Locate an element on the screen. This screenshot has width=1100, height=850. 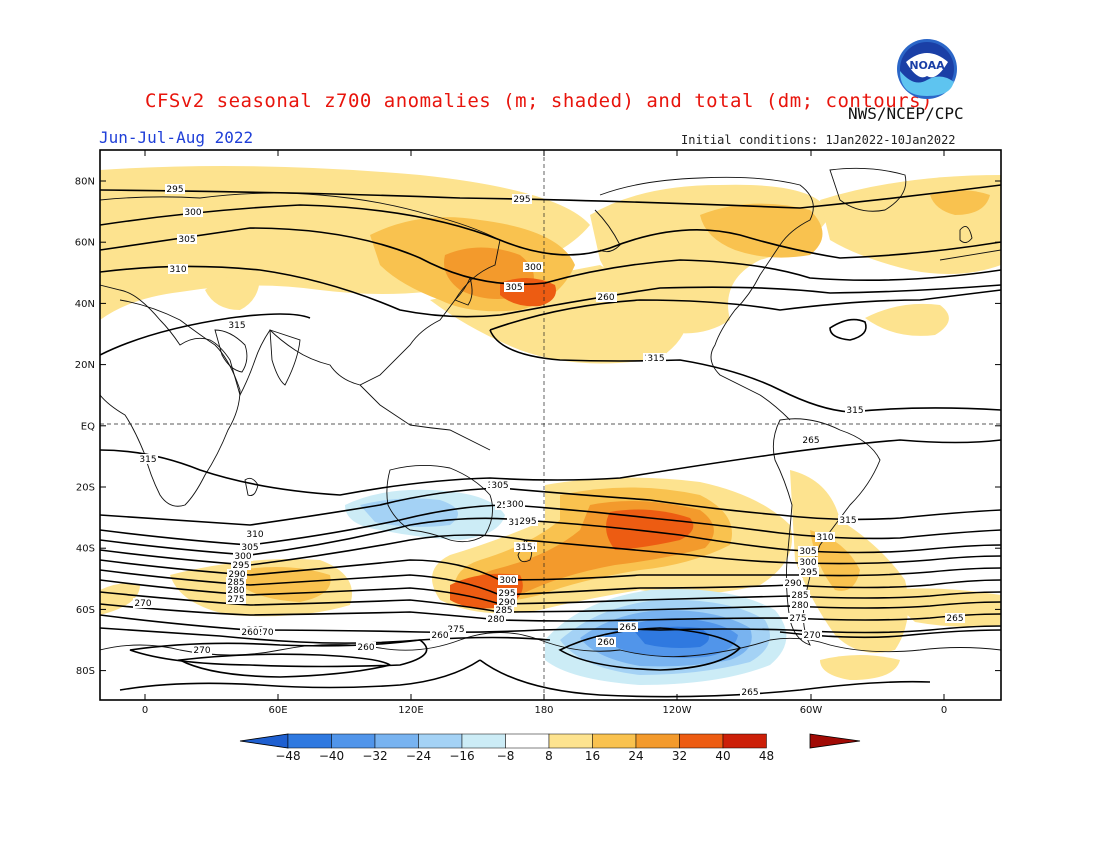
anomaly-pos8-sh-west is located at coordinates (120, 599).